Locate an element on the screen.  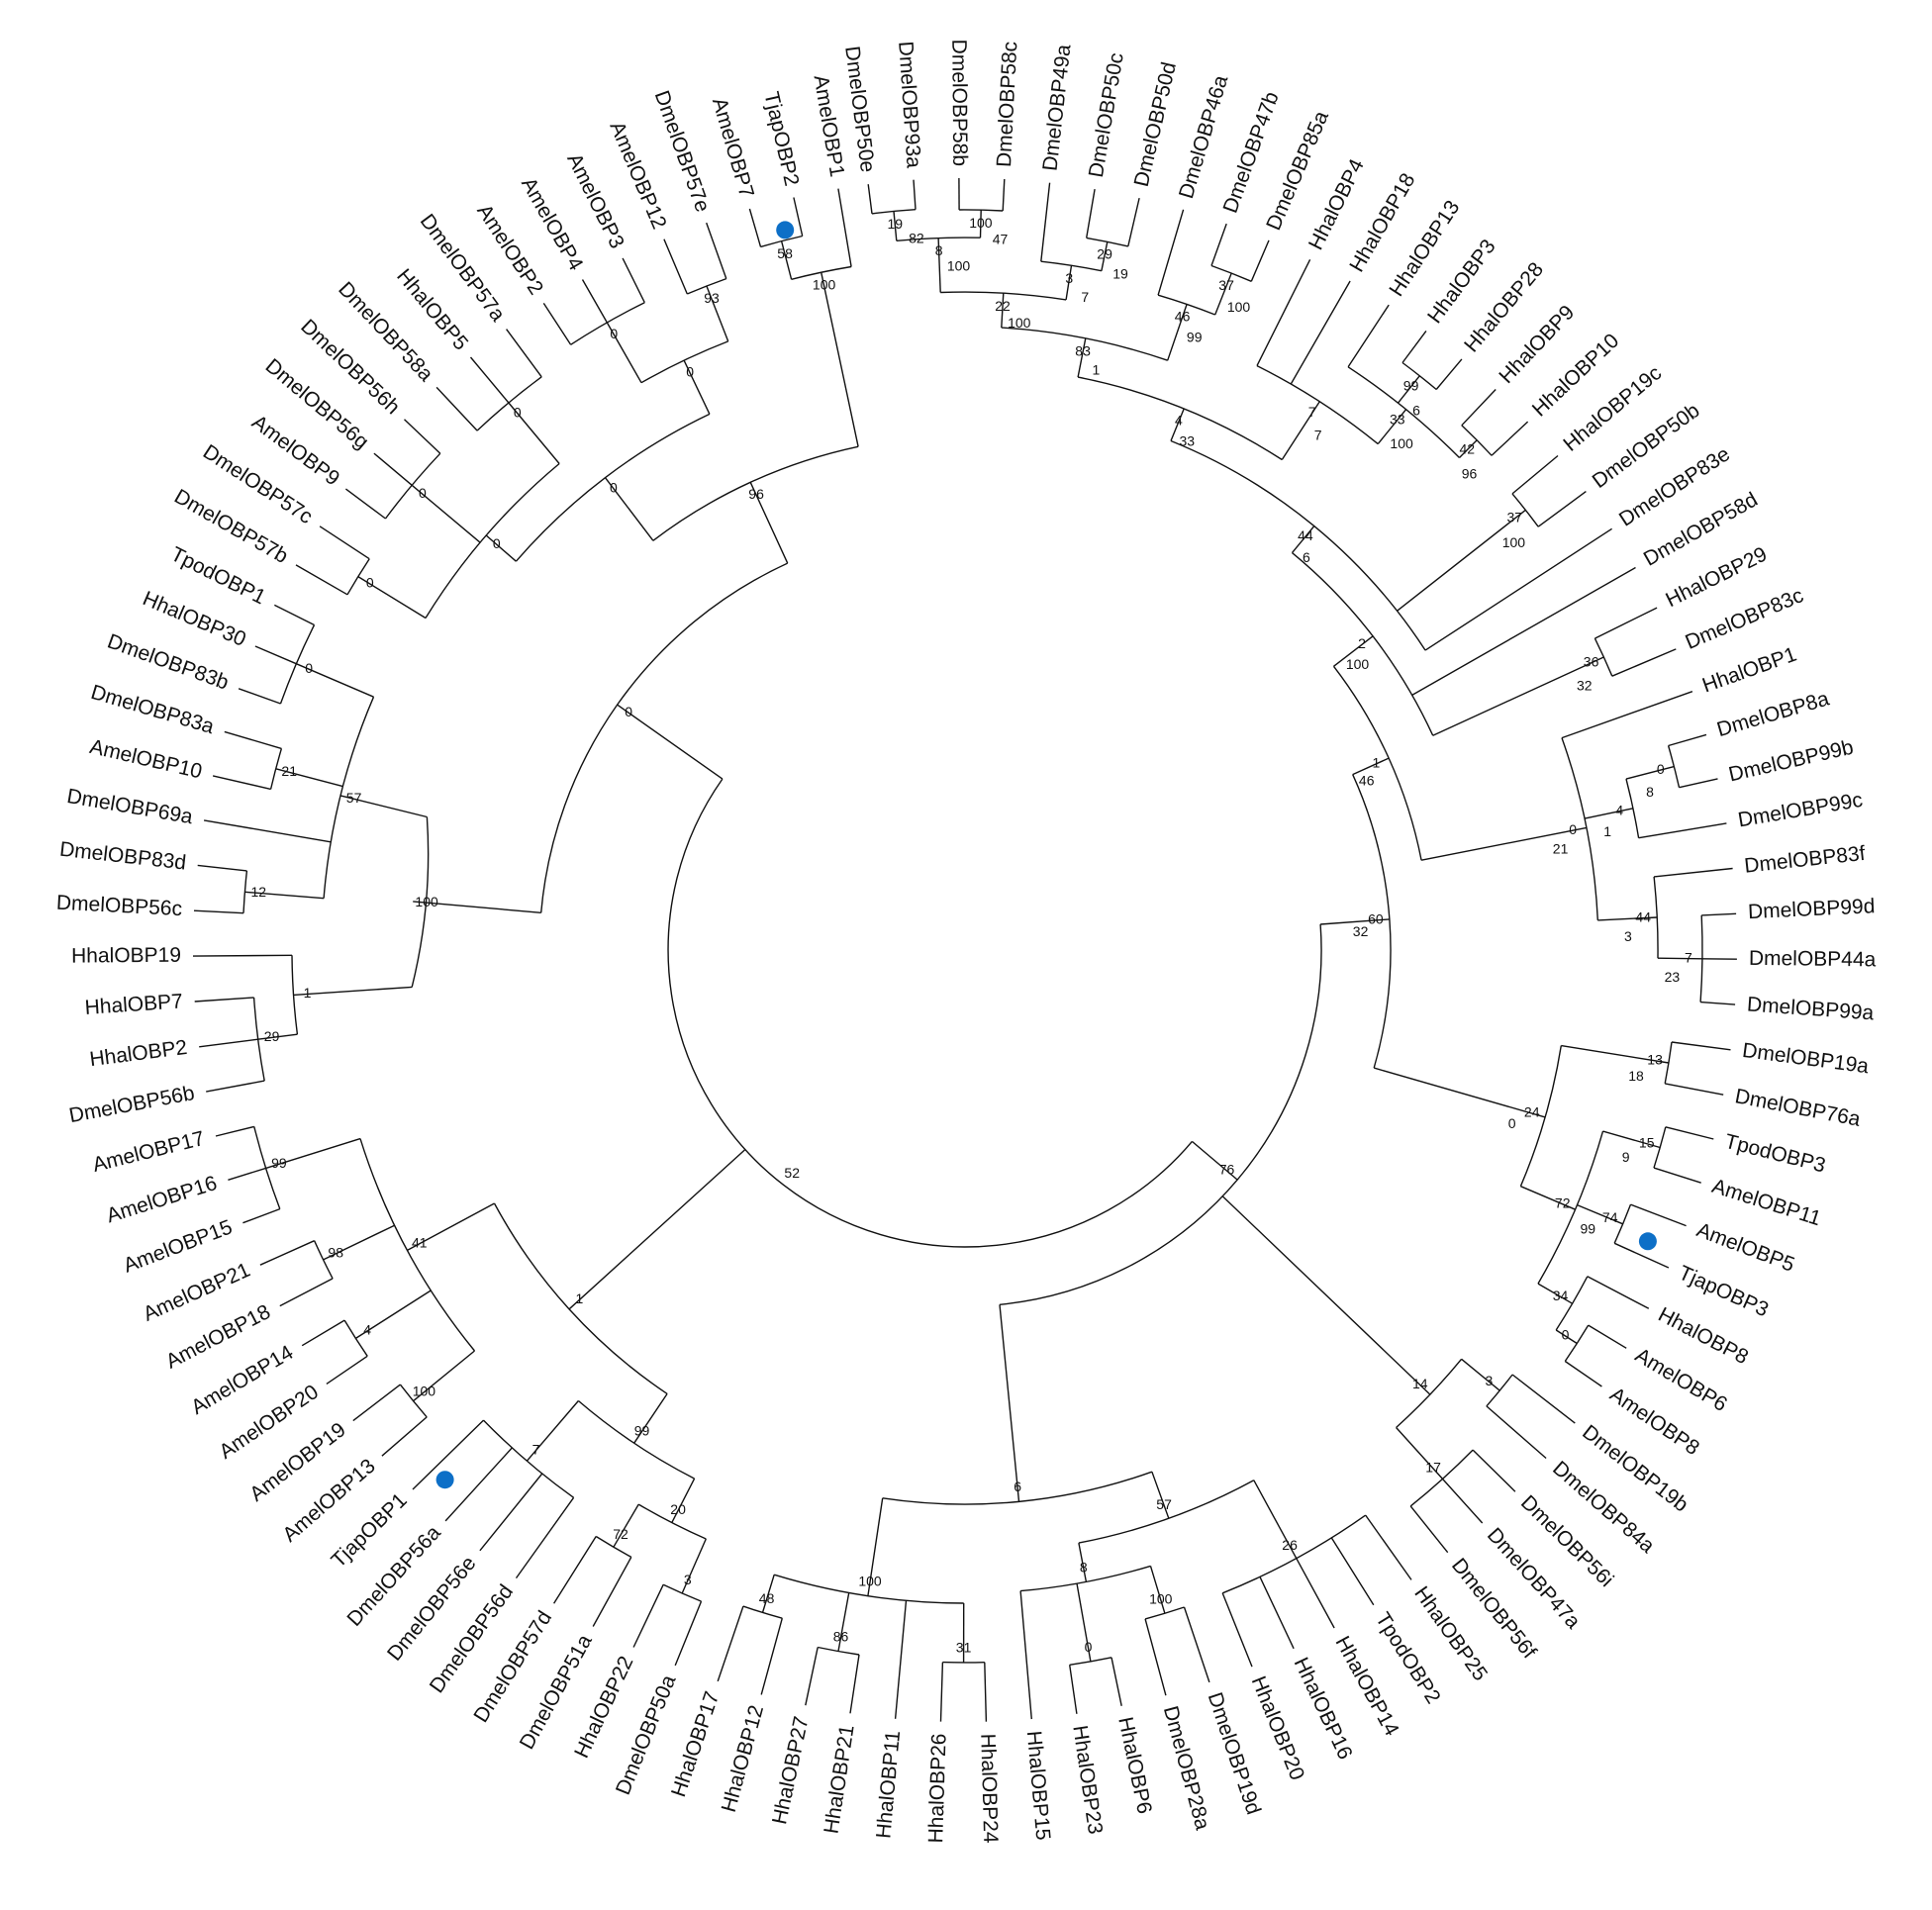
leaf-label: DmelOBP83b is located at coordinates (168, 661).